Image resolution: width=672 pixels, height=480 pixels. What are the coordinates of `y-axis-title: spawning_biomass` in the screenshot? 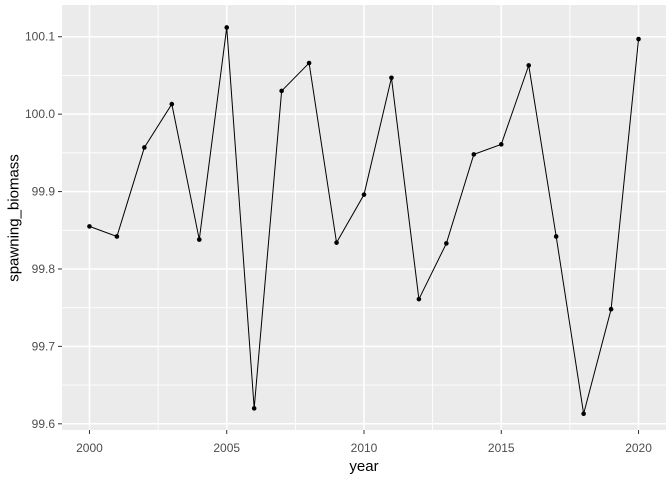 It's located at (14, 218).